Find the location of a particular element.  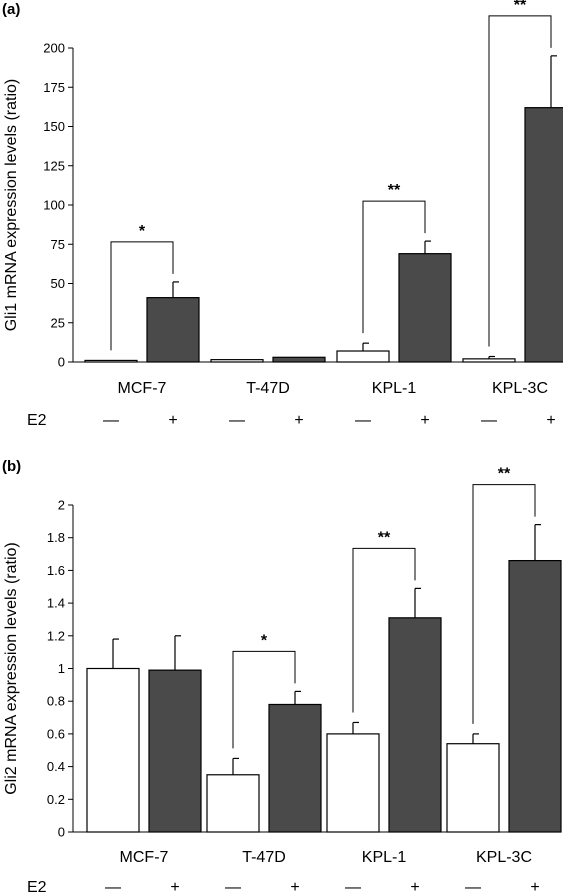

y-tick-label: 200 is located at coordinates (54, 48).